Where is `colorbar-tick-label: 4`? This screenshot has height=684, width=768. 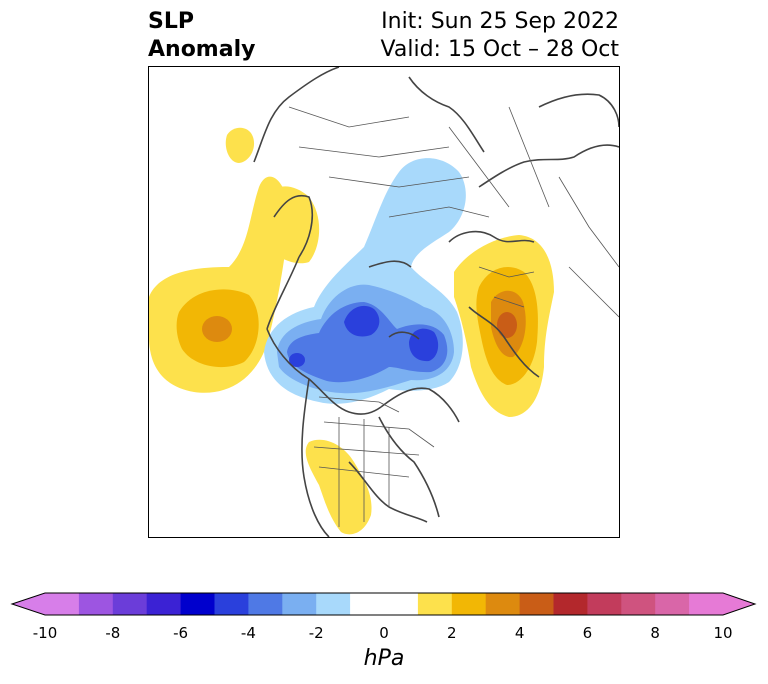 colorbar-tick-label: 4 is located at coordinates (519, 633).